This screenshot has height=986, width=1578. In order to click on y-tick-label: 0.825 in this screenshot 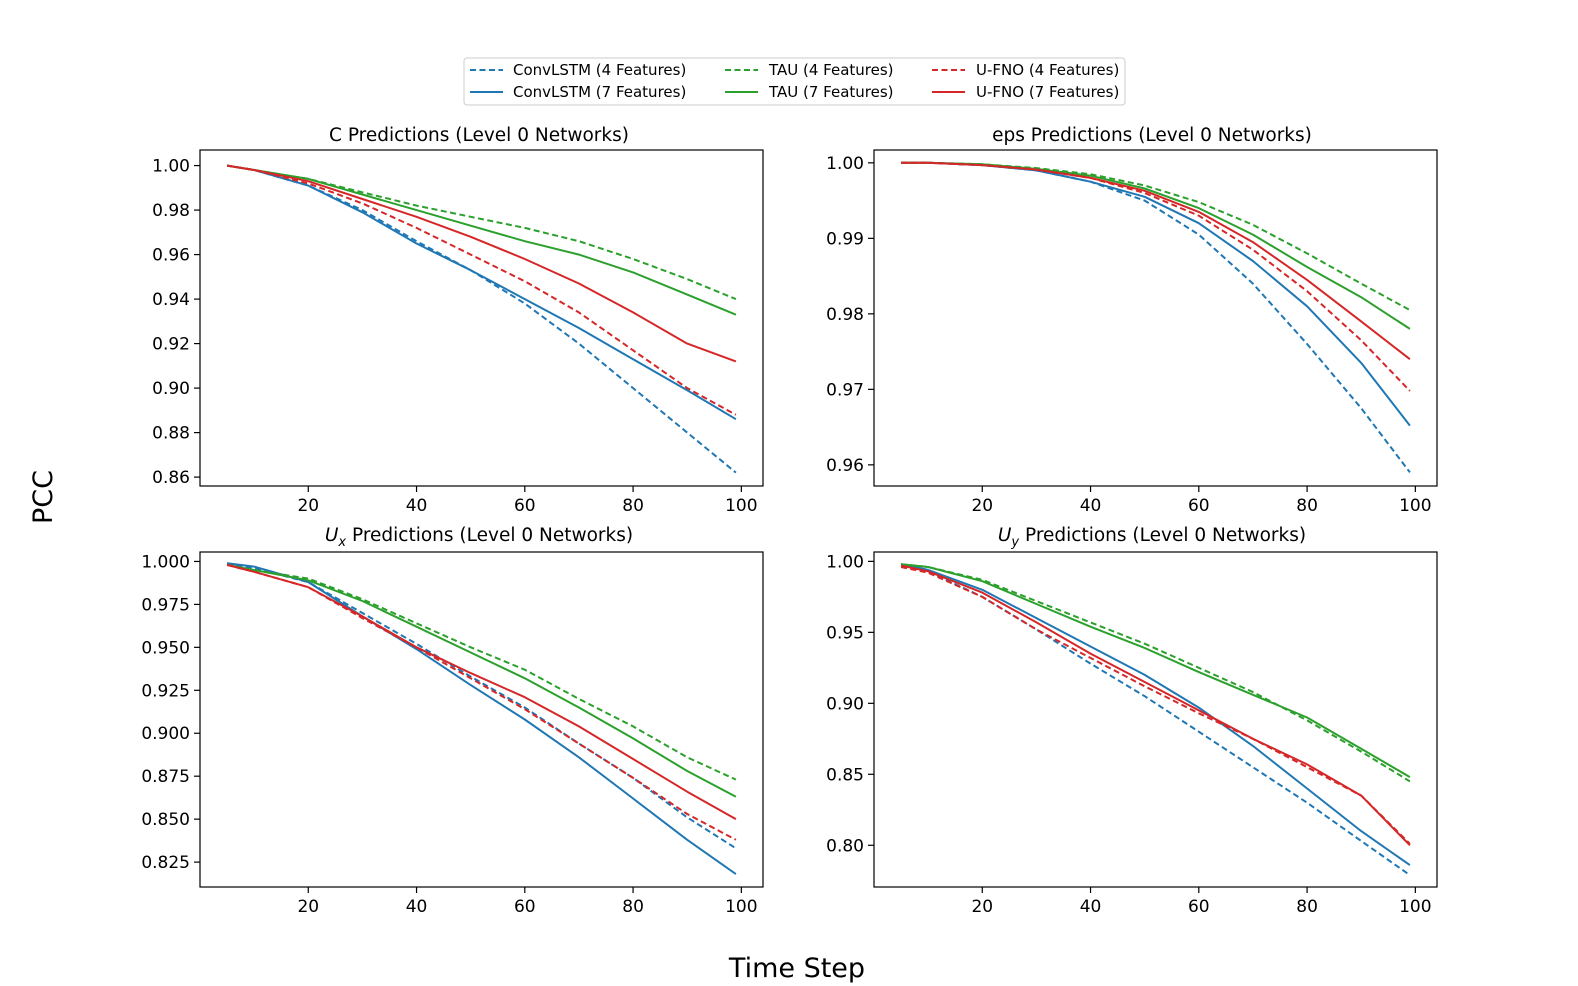, I will do `click(165, 863)`.